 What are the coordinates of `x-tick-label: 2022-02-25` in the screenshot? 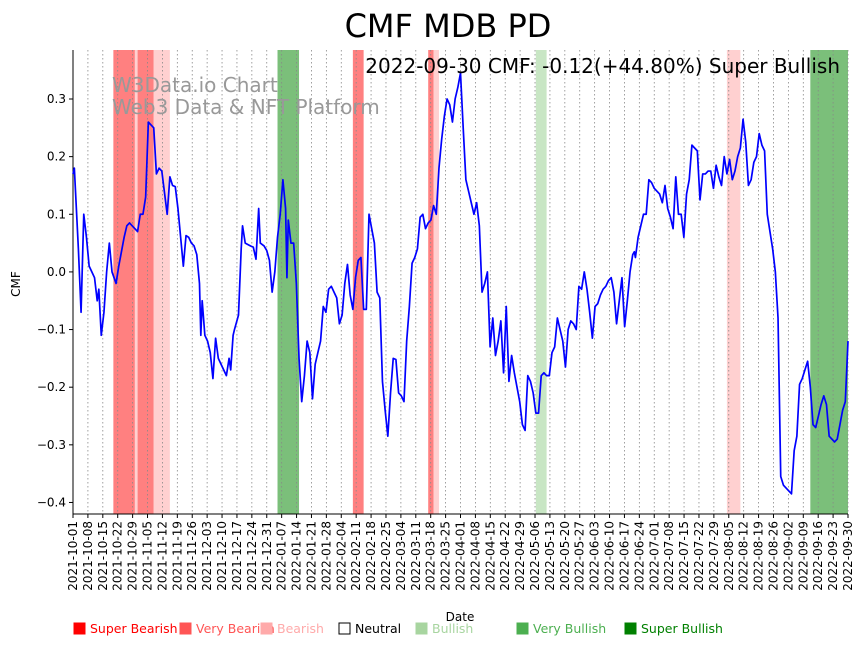 It's located at (386, 556).